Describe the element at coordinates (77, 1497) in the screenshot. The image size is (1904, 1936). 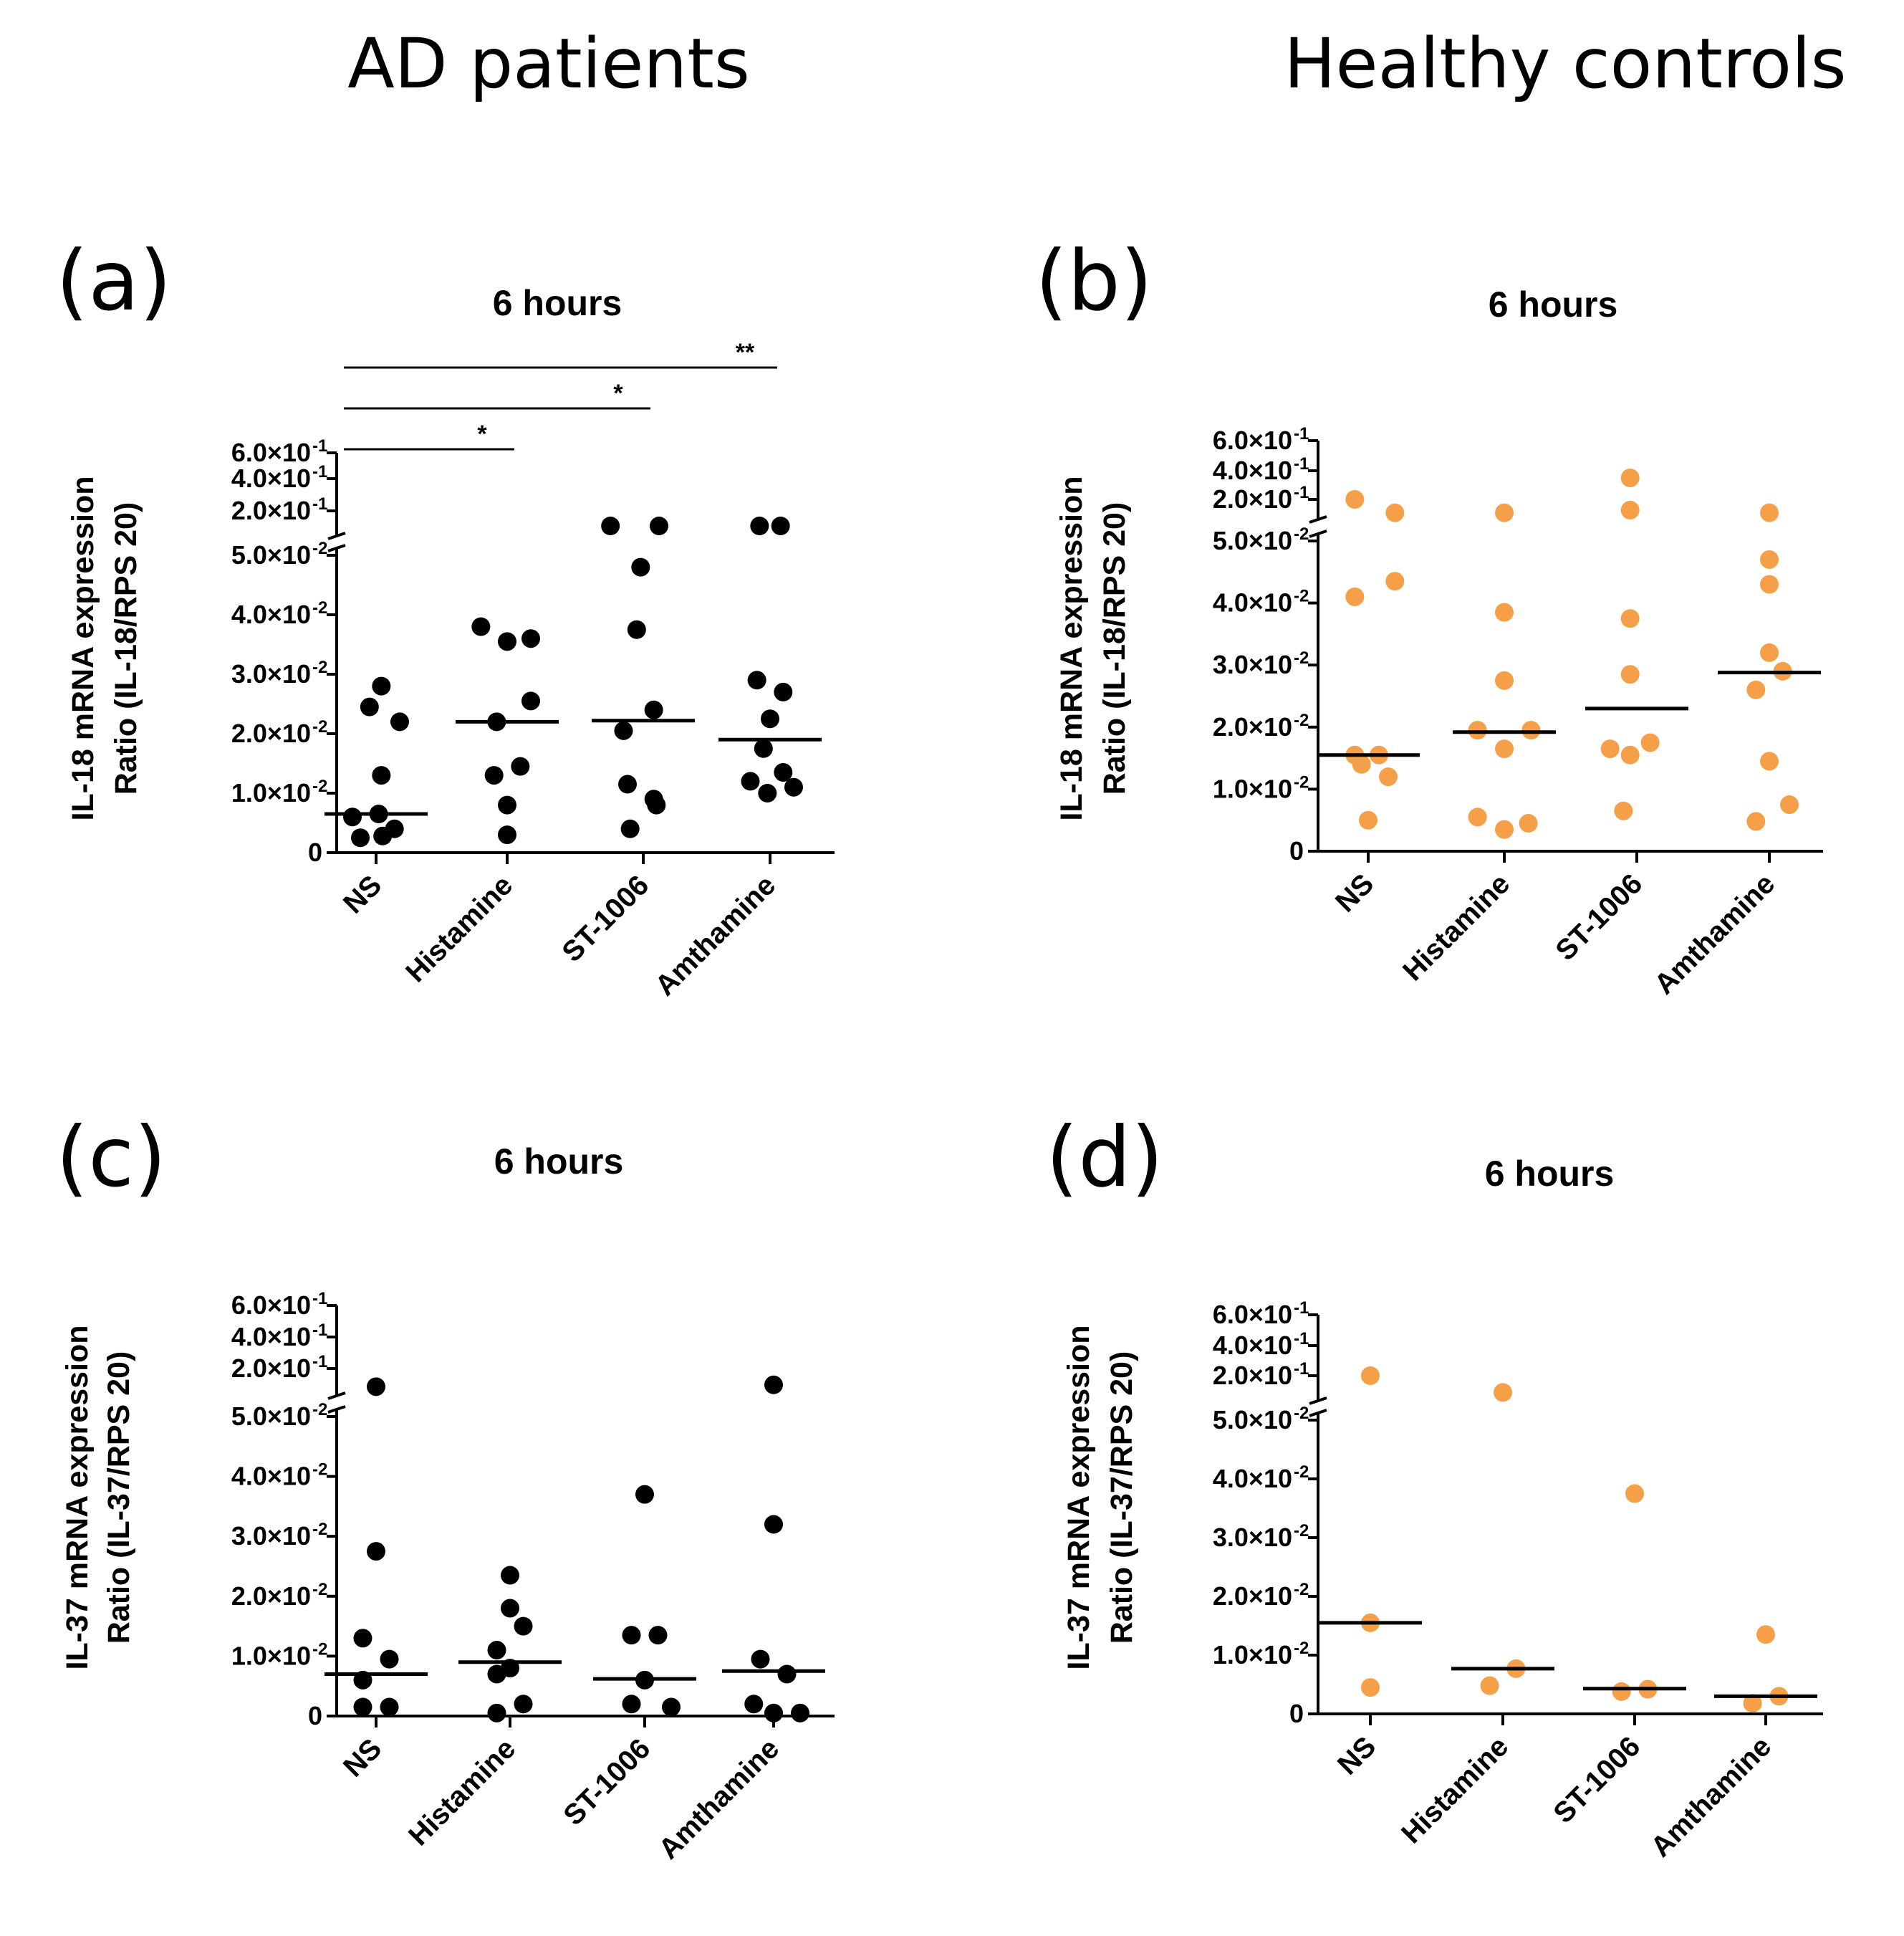
I see `y-axis-label: IL-37 mRNA expression` at that location.